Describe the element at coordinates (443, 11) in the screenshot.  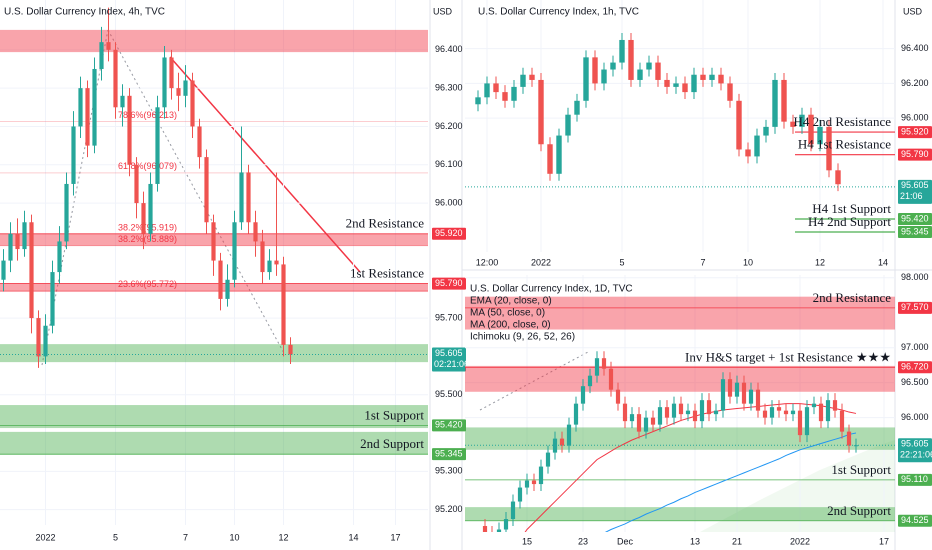
I see `currency: USD` at that location.